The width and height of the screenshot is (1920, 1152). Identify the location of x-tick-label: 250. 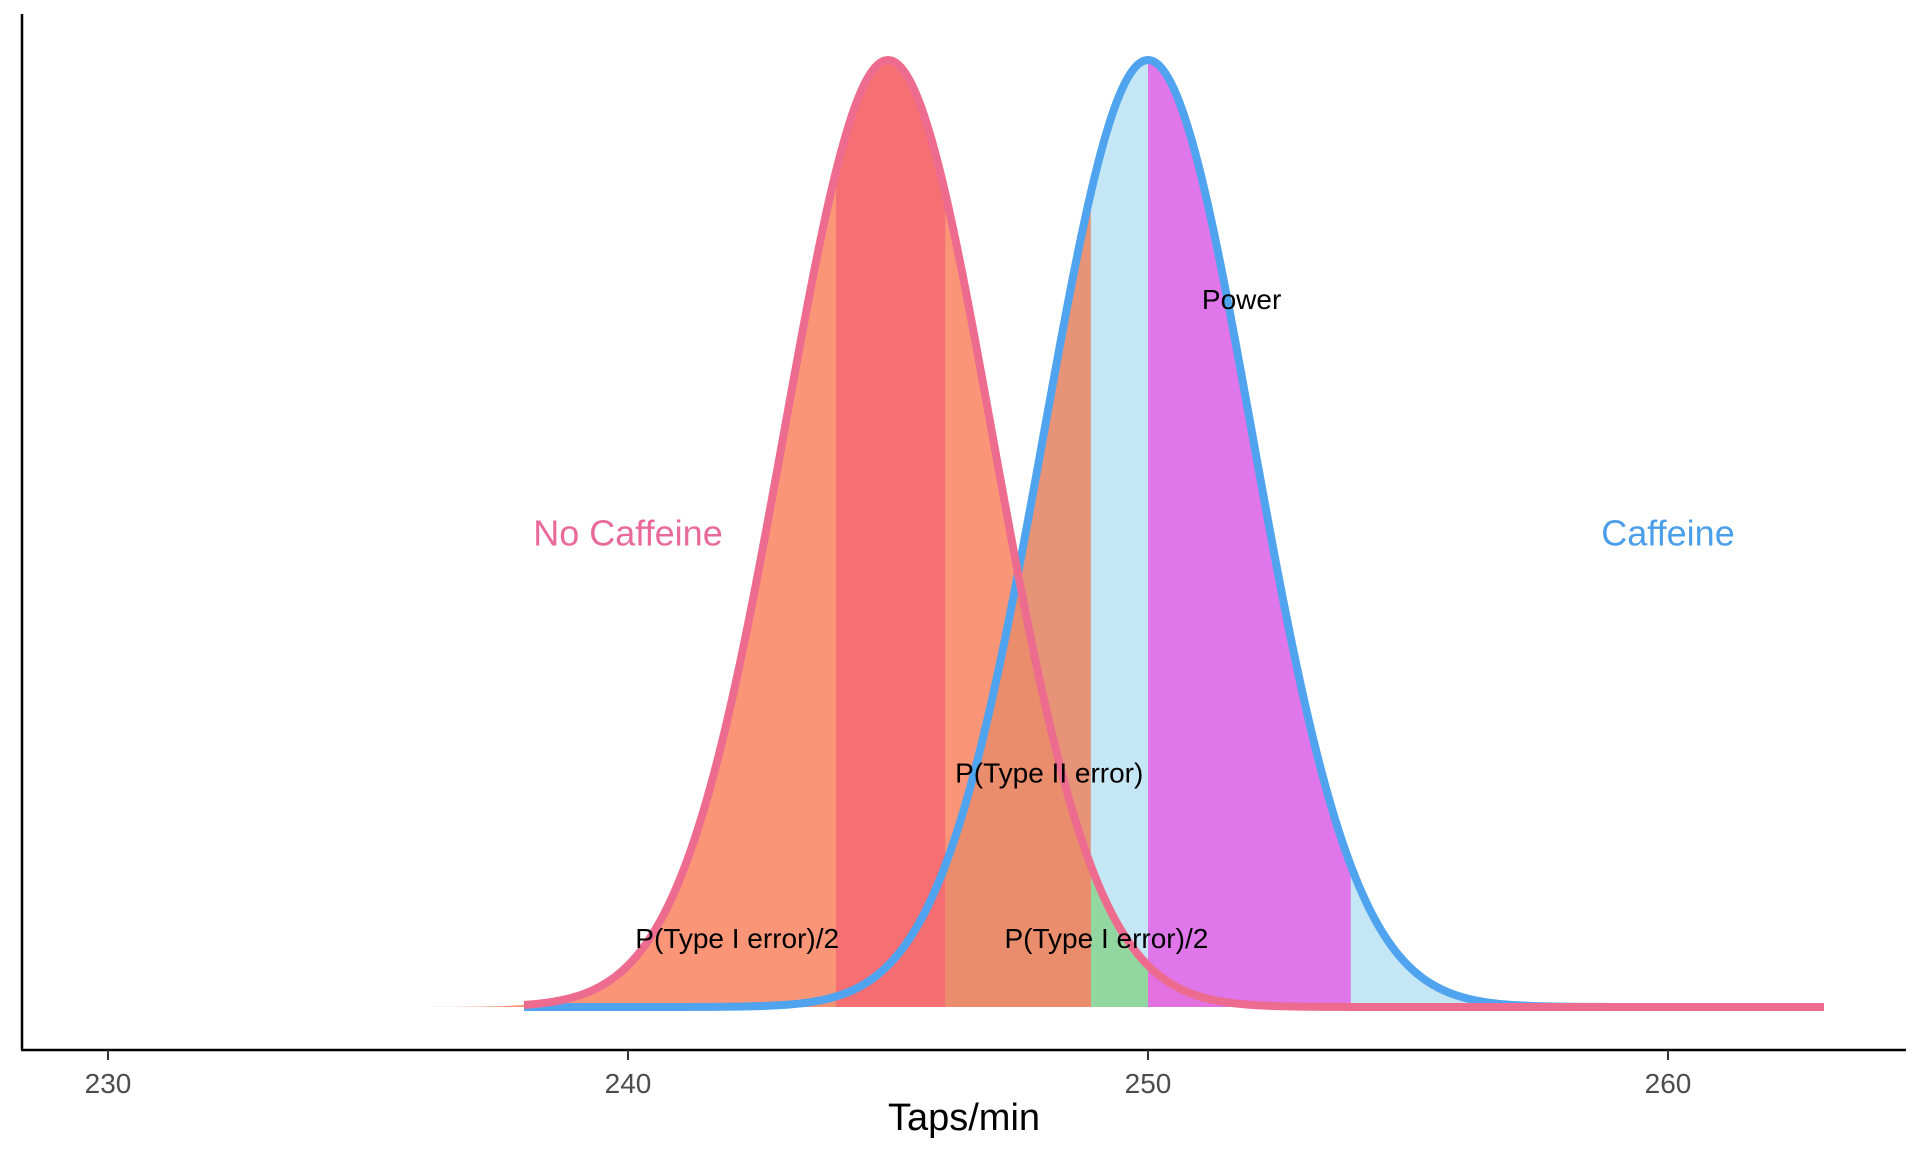
(1148, 1083).